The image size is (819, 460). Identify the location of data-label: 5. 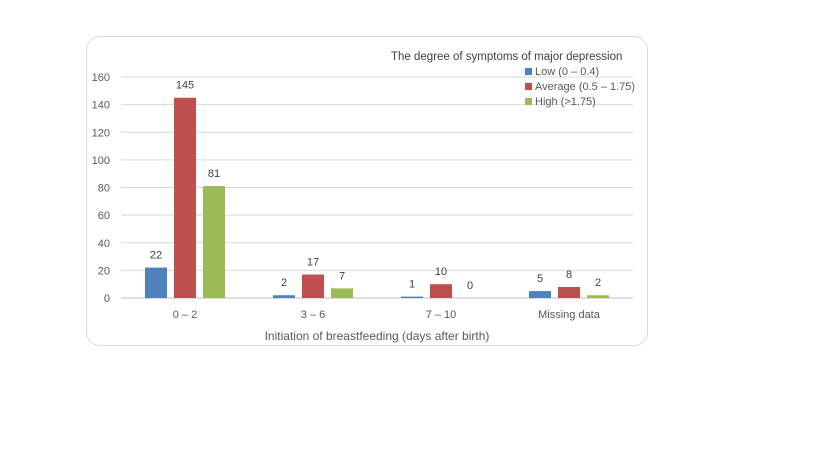
(540, 279).